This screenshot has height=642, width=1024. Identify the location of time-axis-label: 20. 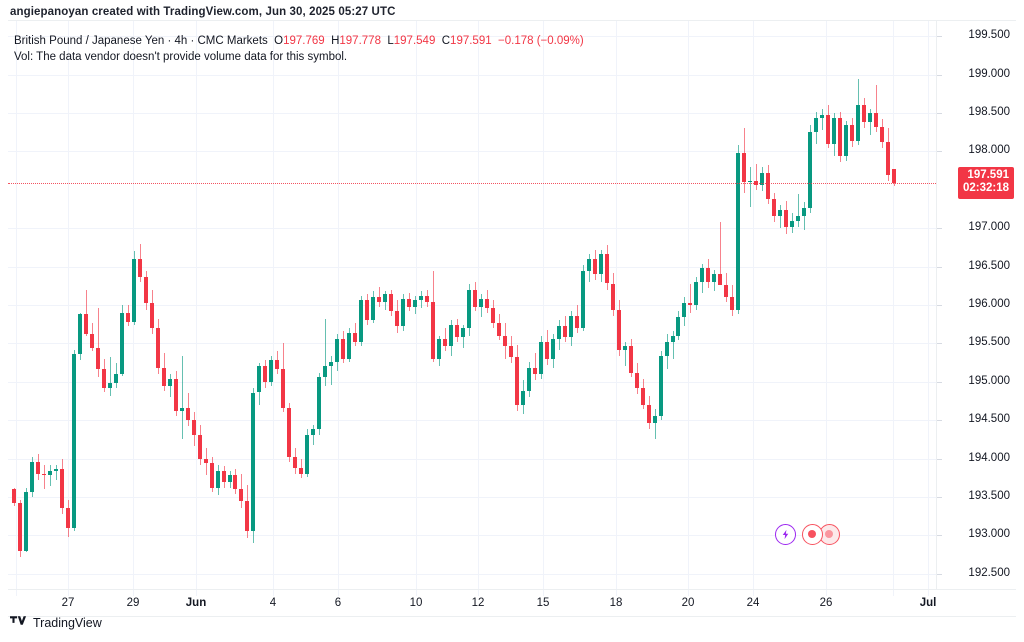
(688, 603).